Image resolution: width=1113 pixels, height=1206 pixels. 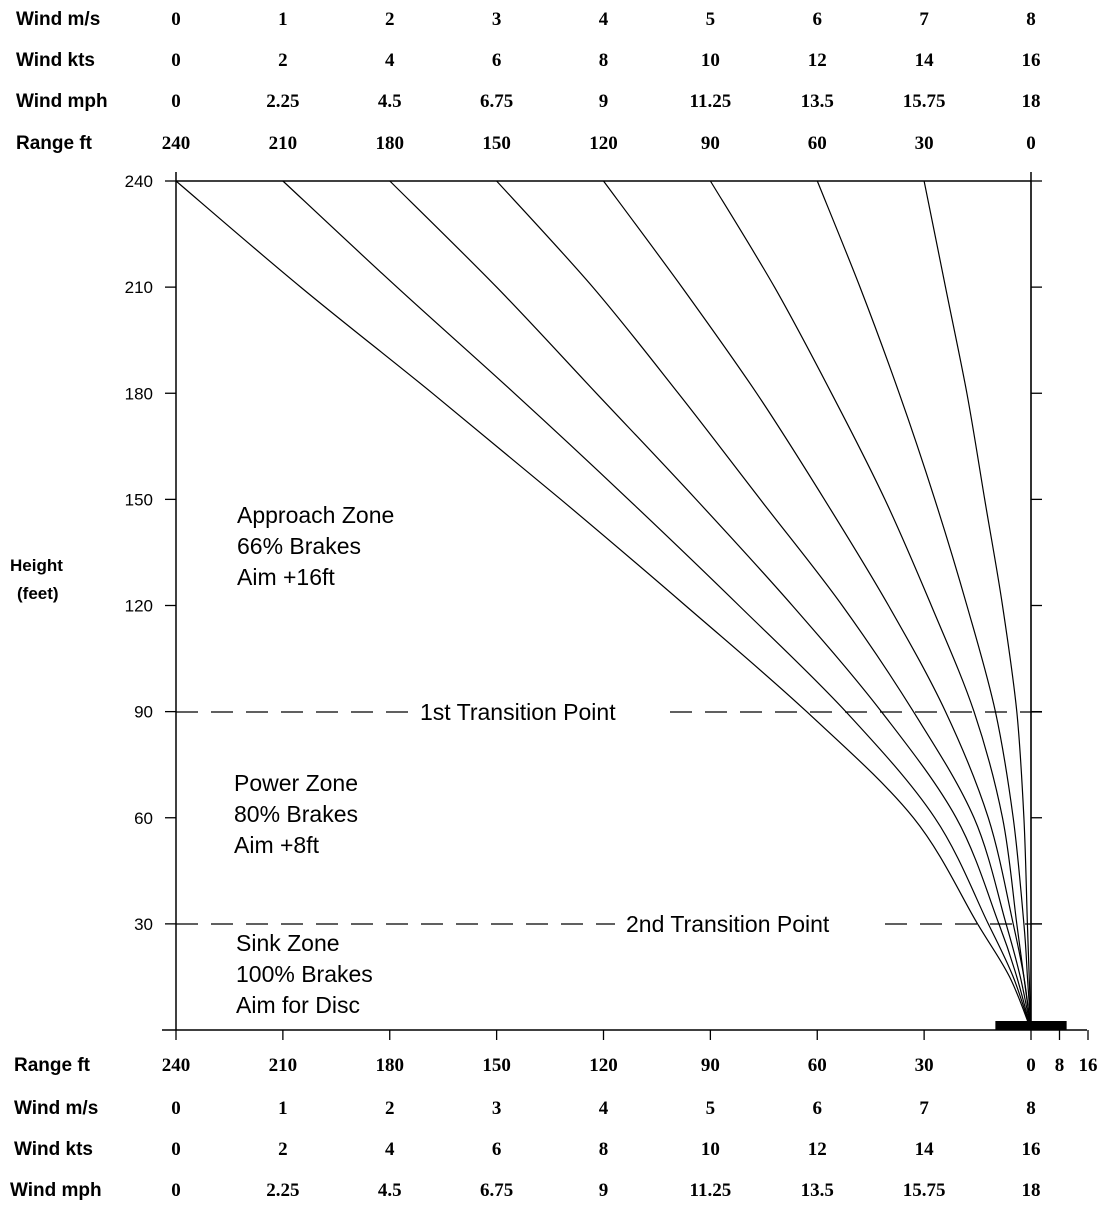 I want to click on top-row-value-wind-kts-2: 4, so click(x=390, y=60).